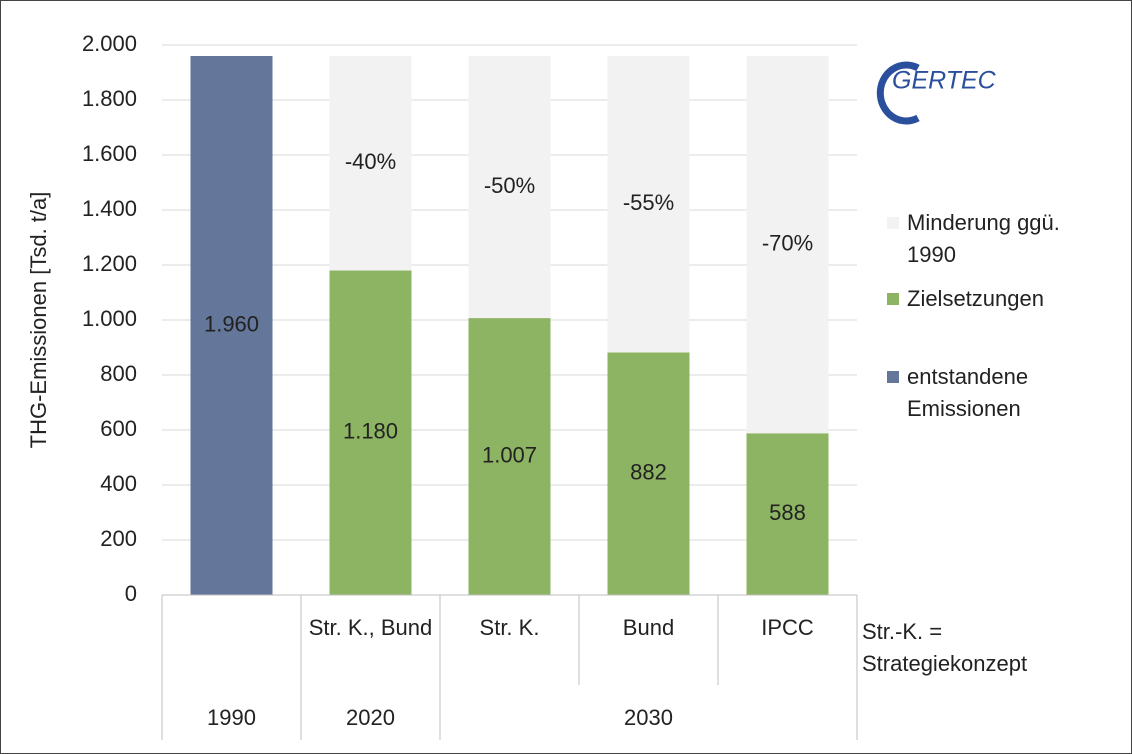 The height and width of the screenshot is (754, 1132). What do you see at coordinates (109, 263) in the screenshot?
I see `y-tick-label: 1.200` at bounding box center [109, 263].